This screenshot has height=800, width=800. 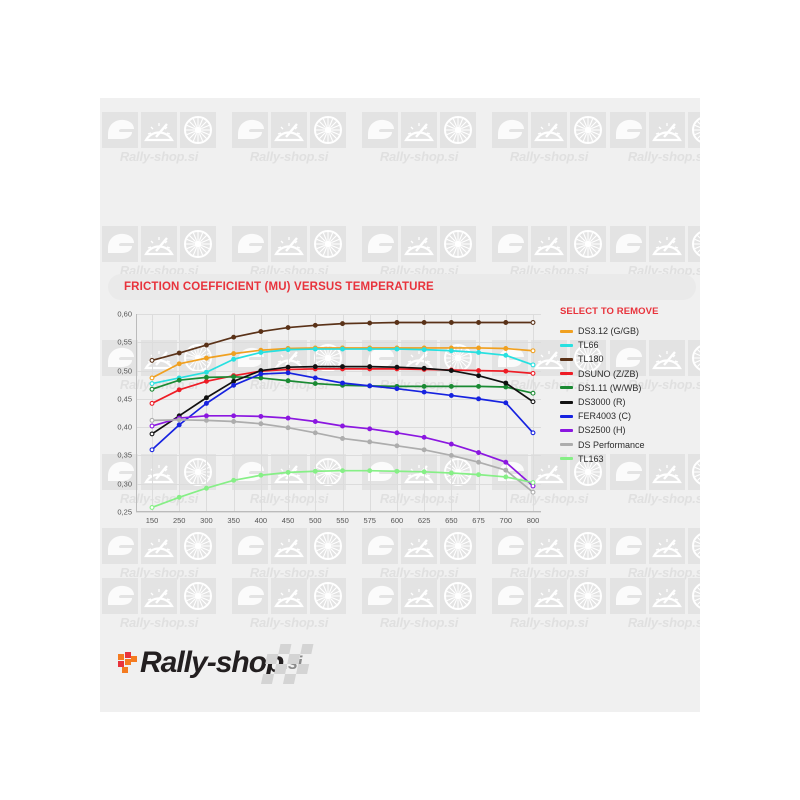 I want to click on site-logo: Rally-shop .si, so click(x=210, y=663).